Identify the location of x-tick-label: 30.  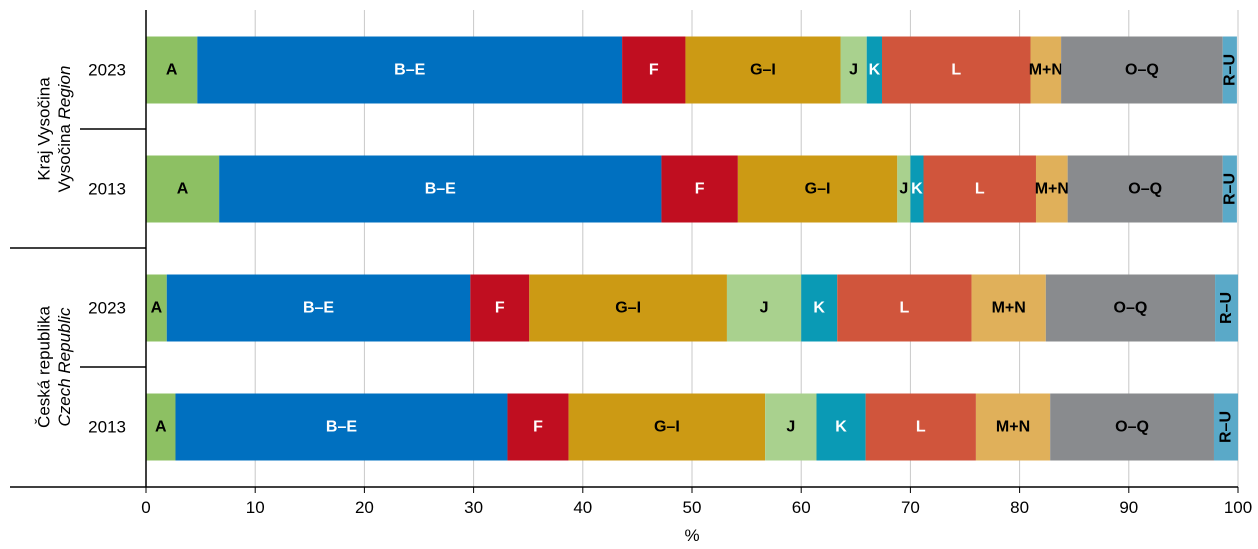
(473, 507).